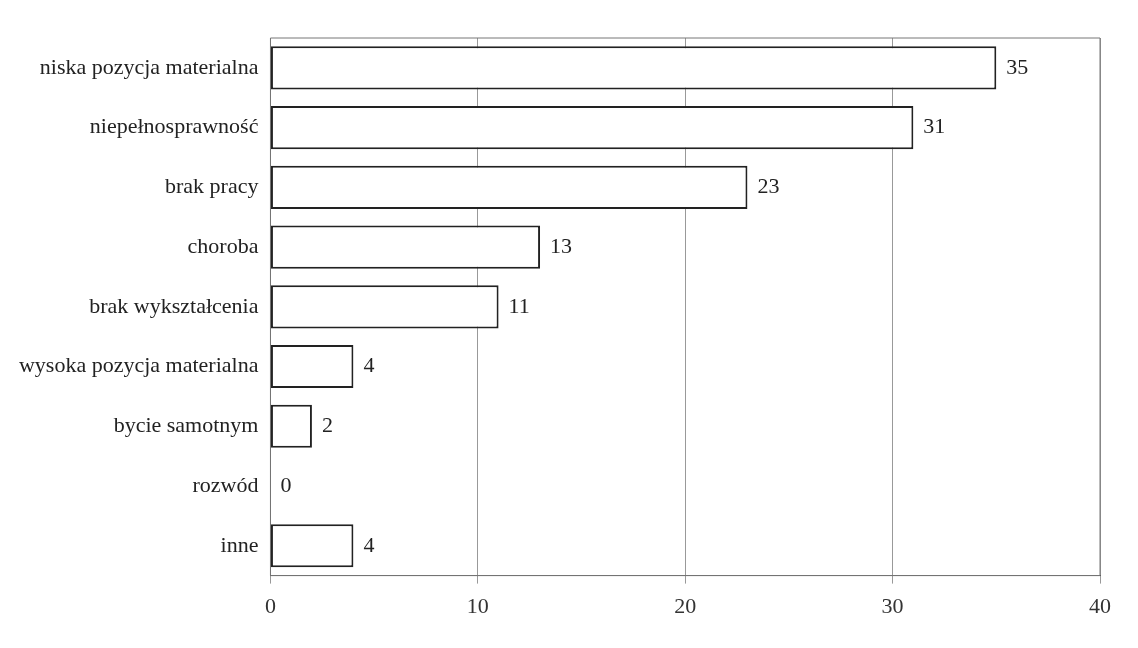 Image resolution: width=1138 pixels, height=648 pixels. What do you see at coordinates (561, 245) in the screenshot?
I see `data-label: 13` at bounding box center [561, 245].